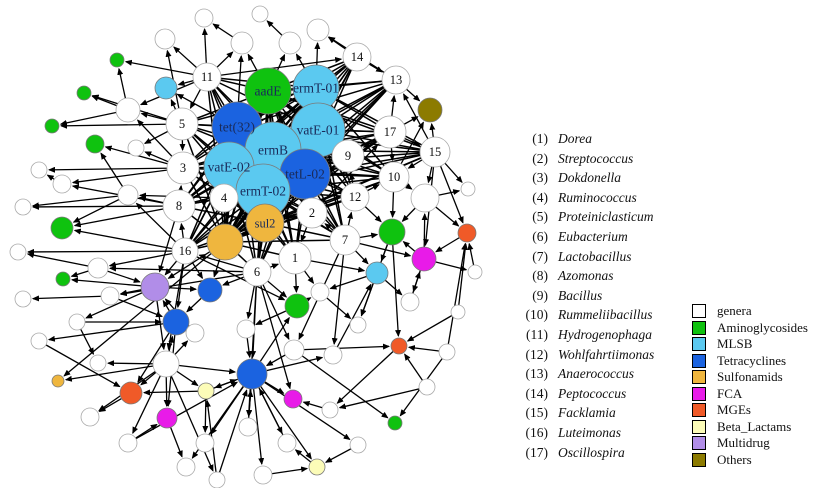 The height and width of the screenshot is (488, 822). I want to click on color-legend-swatch-beta, so click(699, 426).